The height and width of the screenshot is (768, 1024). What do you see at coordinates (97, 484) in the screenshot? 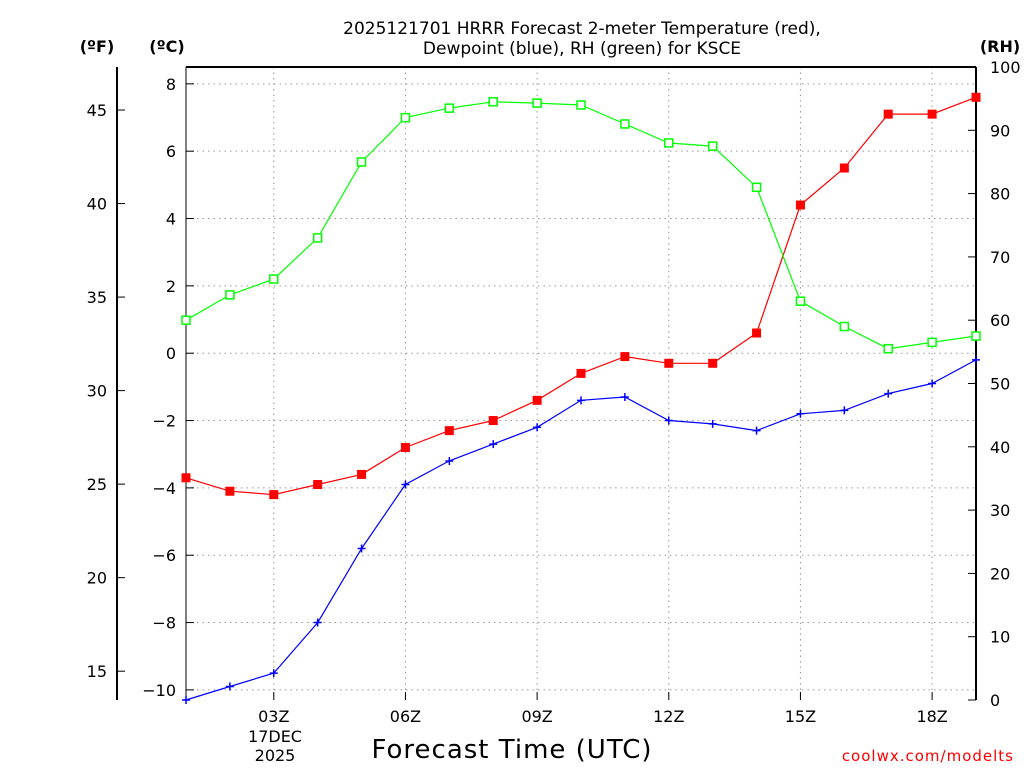
I see `fahrenheit-tick-label: 25` at bounding box center [97, 484].